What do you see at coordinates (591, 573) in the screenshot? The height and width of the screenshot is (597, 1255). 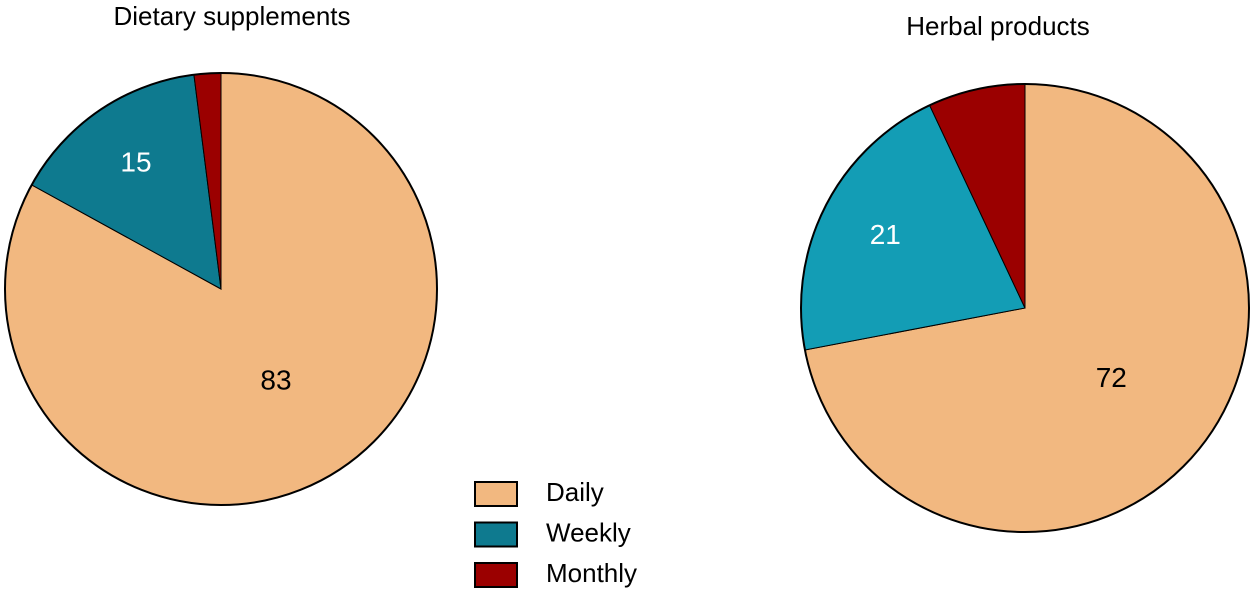 I see `legend-label: Monthly` at bounding box center [591, 573].